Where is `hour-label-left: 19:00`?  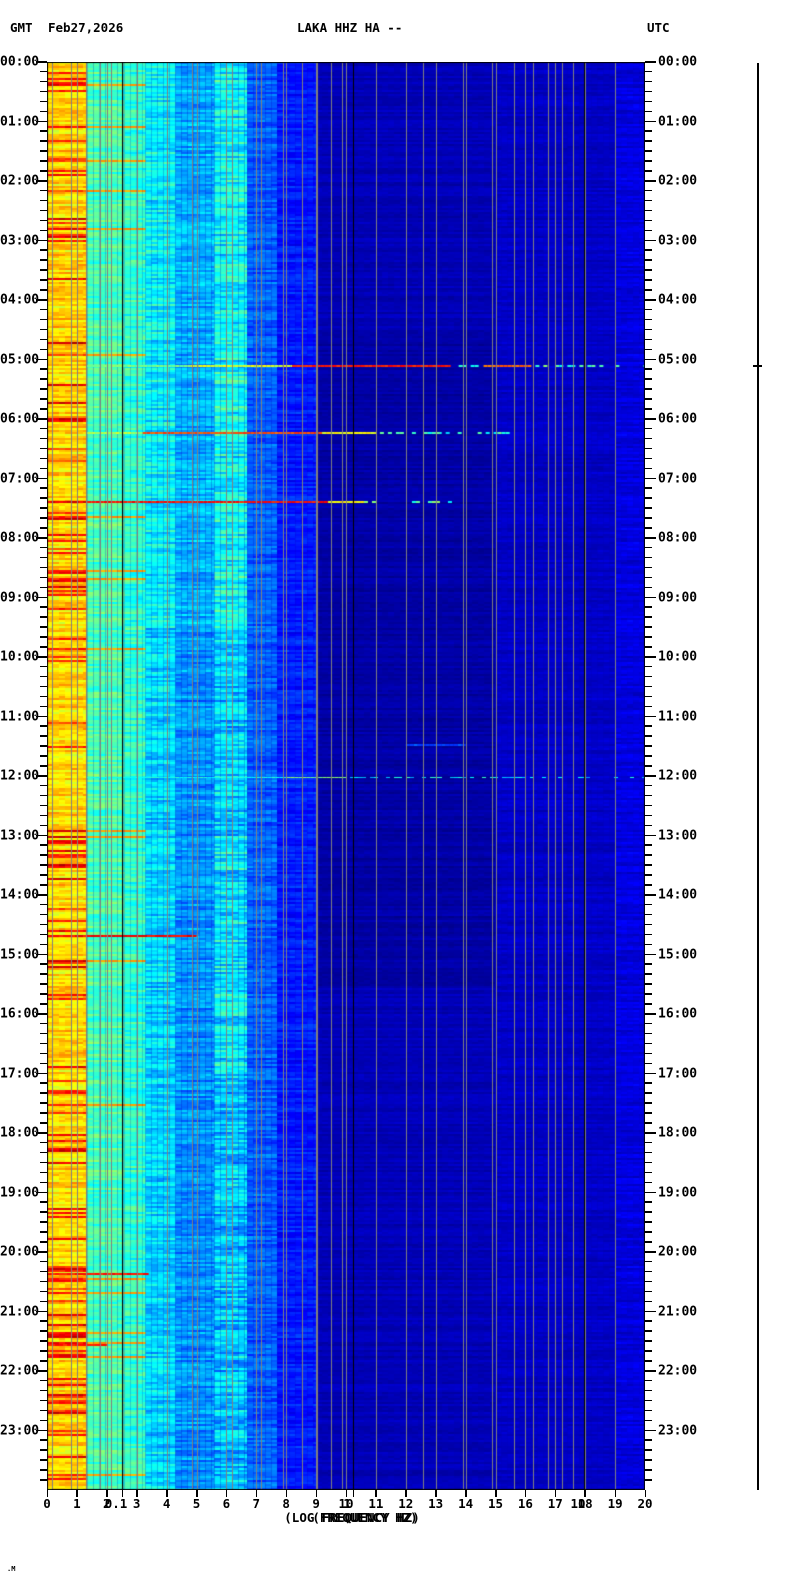
hour-label-left: 19:00 is located at coordinates (20, 1192).